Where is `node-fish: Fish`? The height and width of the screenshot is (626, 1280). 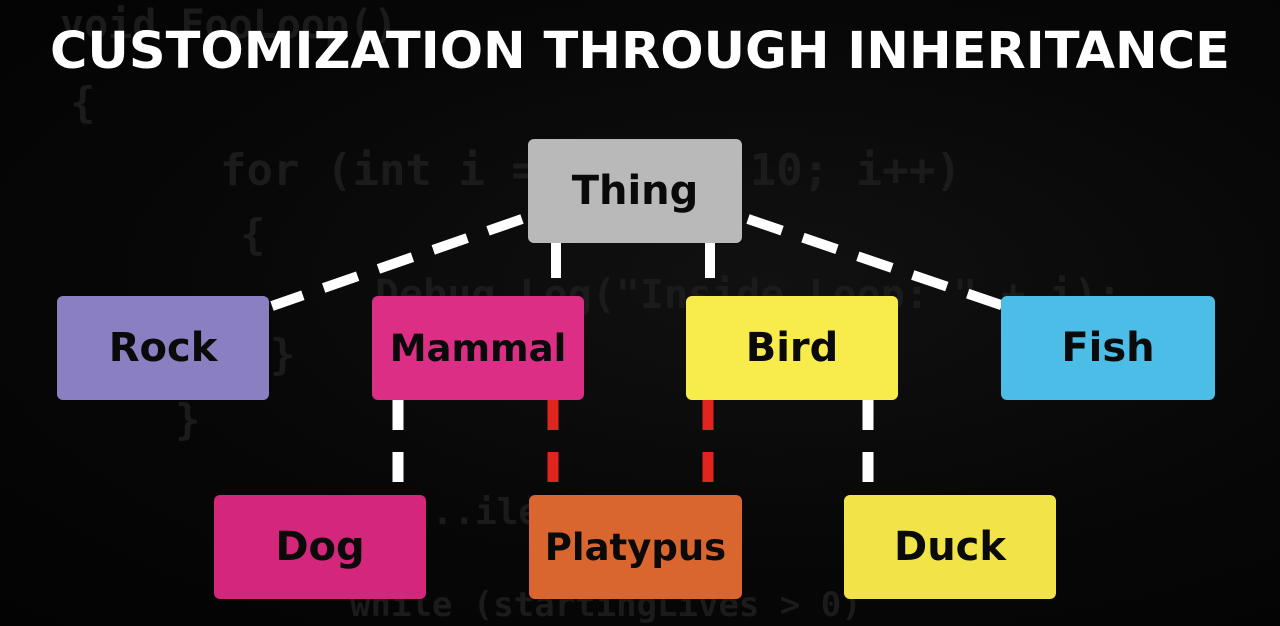
node-fish: Fish is located at coordinates (1108, 348).